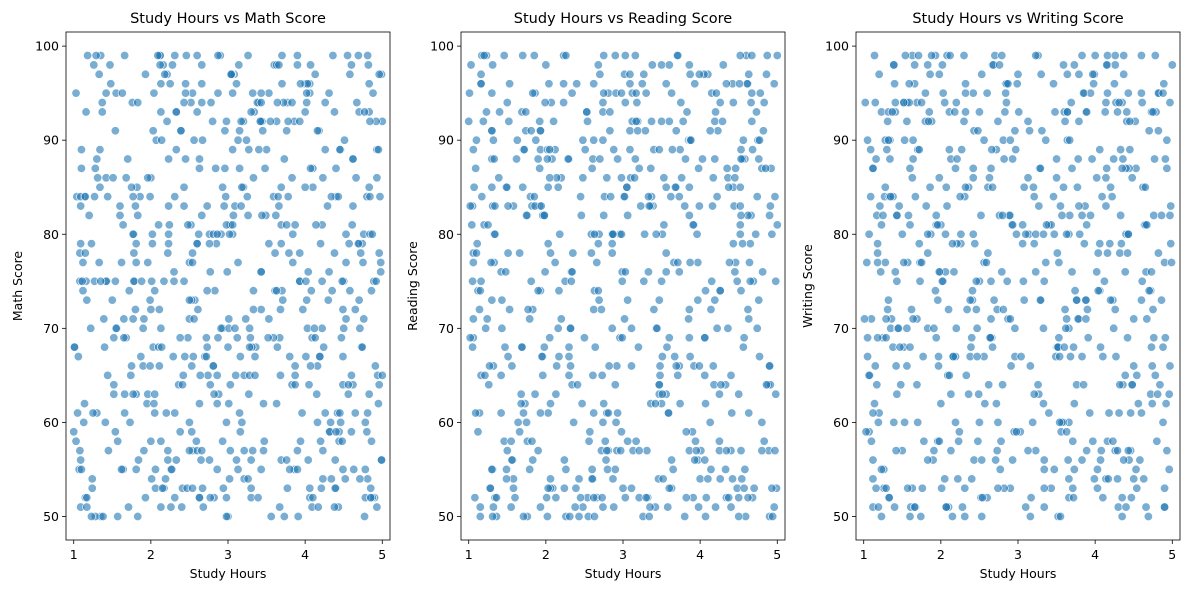  Describe the element at coordinates (1095, 554) in the screenshot. I see `x-tick-label: 4` at that location.